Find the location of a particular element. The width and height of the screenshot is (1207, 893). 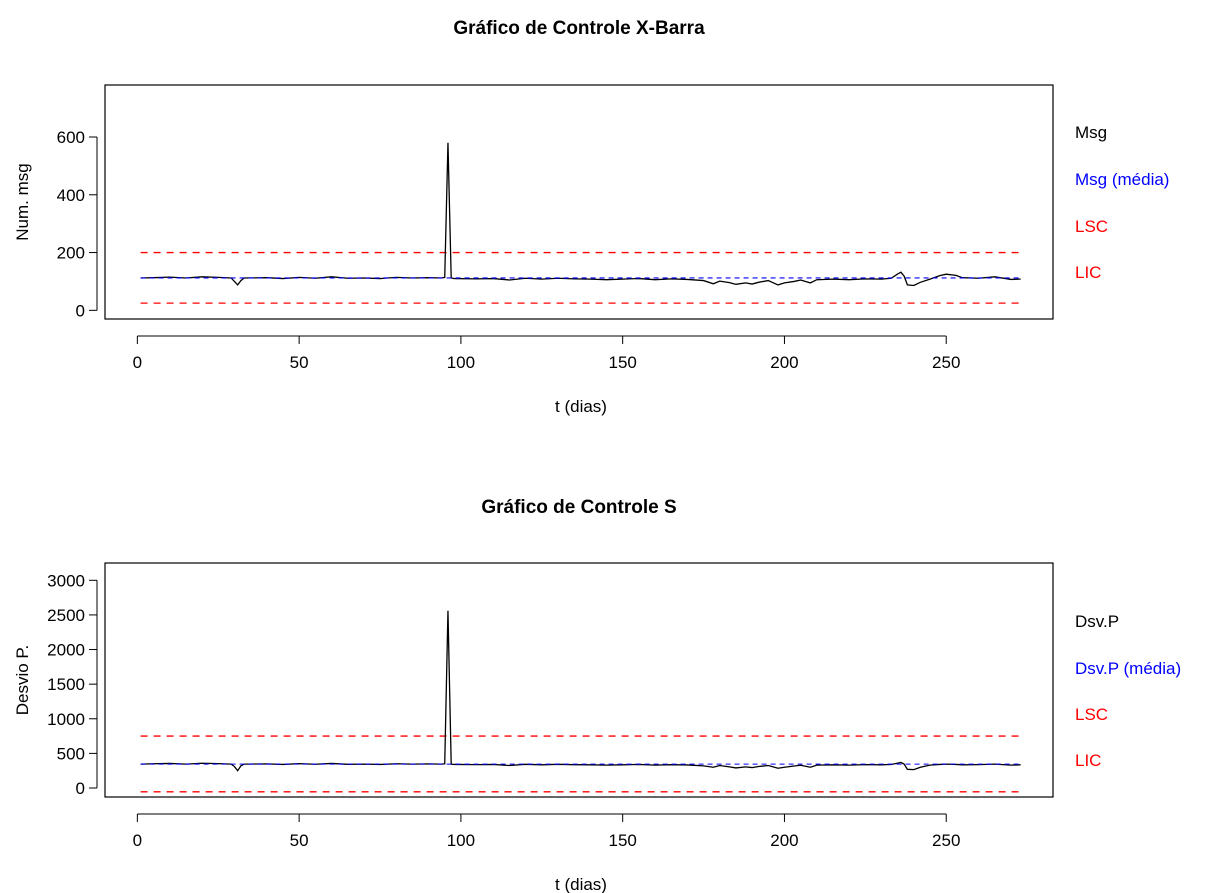

chart0-x-tick-label: 250 is located at coordinates (946, 362).